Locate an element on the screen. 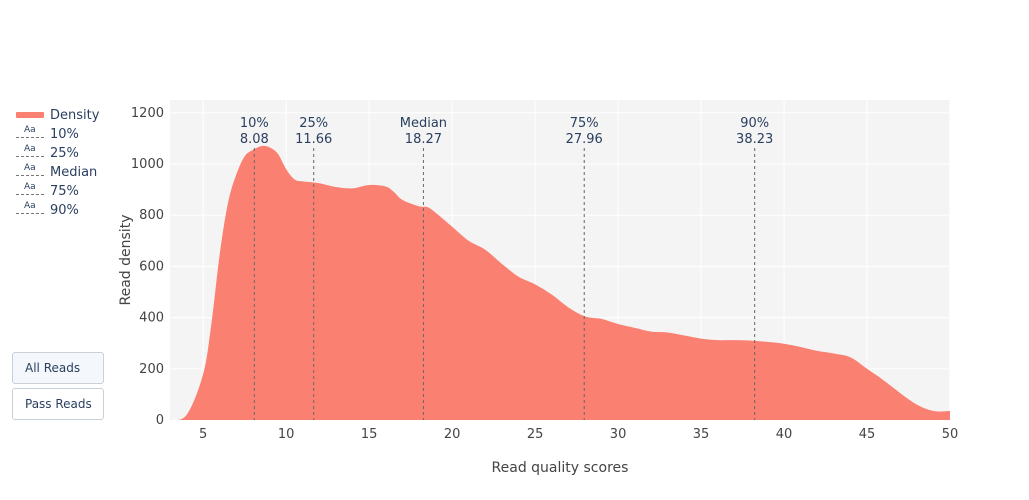 This screenshot has height=500, width=1029. all-reads-button: All Reads is located at coordinates (58, 368).